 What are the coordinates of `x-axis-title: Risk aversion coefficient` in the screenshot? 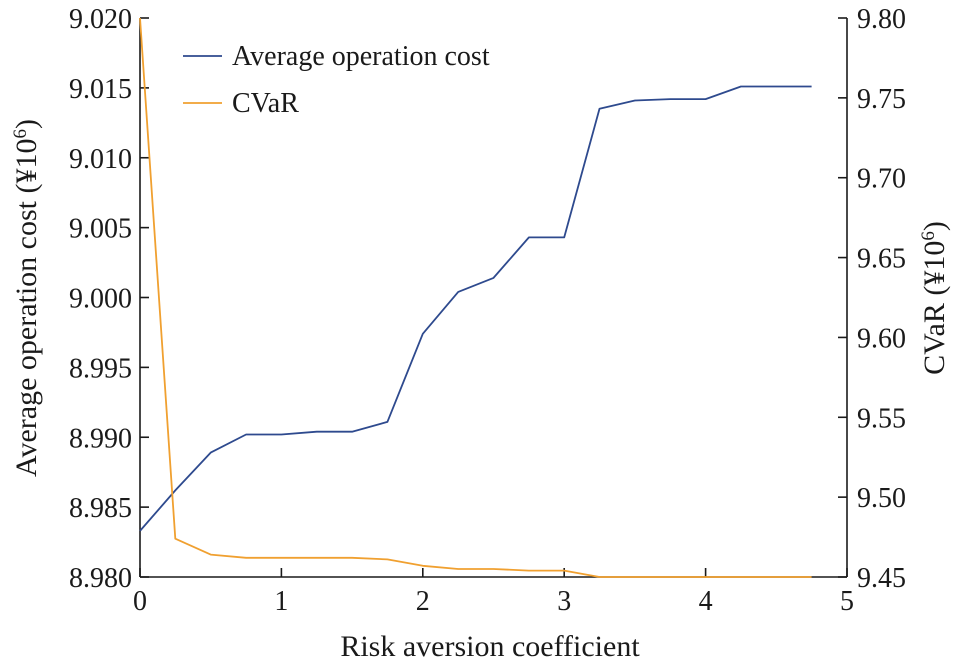 It's located at (490, 646).